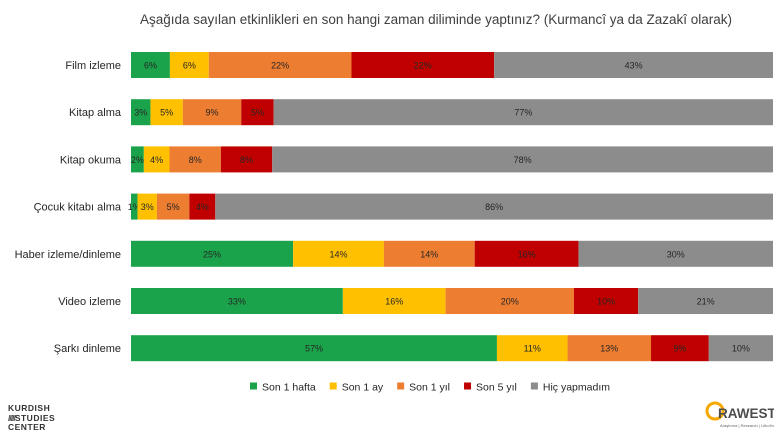 The height and width of the screenshot is (439, 781). I want to click on legend-item: Hiç yapmadım, so click(570, 388).